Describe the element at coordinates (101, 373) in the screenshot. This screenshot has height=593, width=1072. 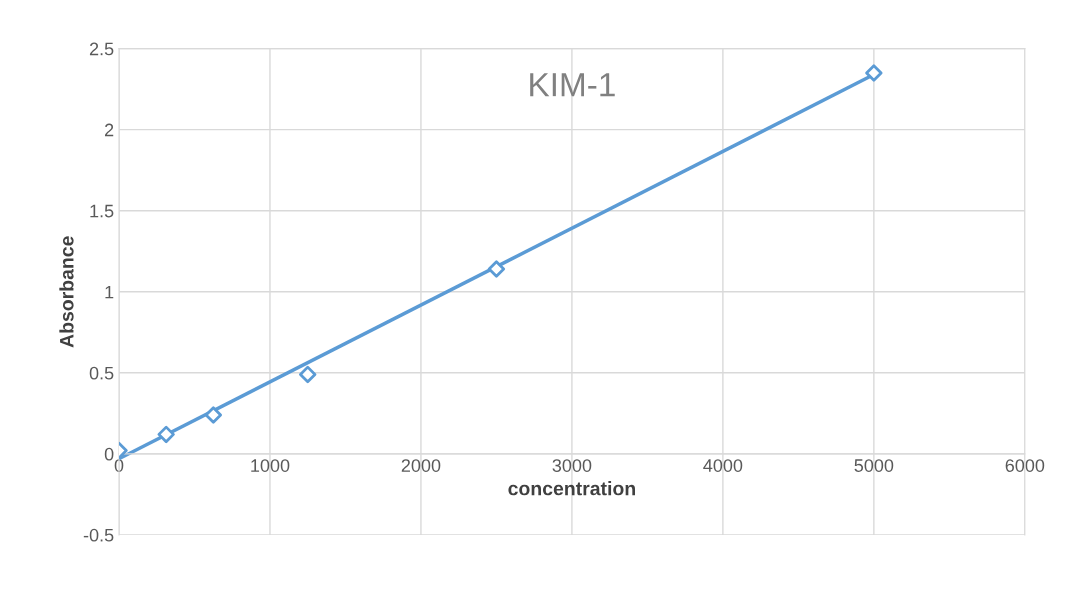
I see `y-tick-label: 0.5` at that location.